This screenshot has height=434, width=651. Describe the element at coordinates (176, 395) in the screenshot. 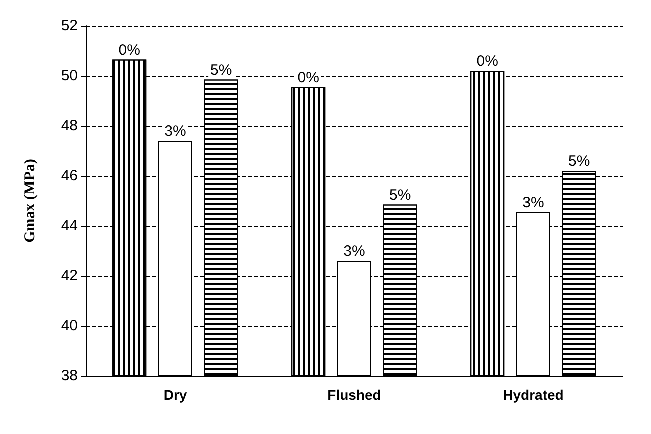

I see `x-tick-label: Dry` at that location.